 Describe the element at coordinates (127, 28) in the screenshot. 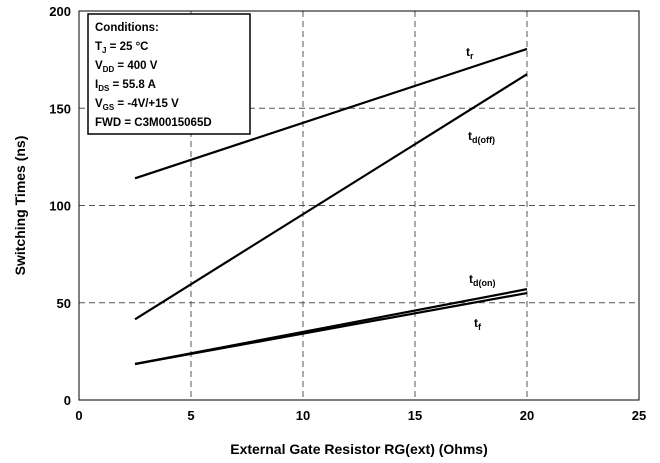

I see `conditions-line: Conditions:` at that location.